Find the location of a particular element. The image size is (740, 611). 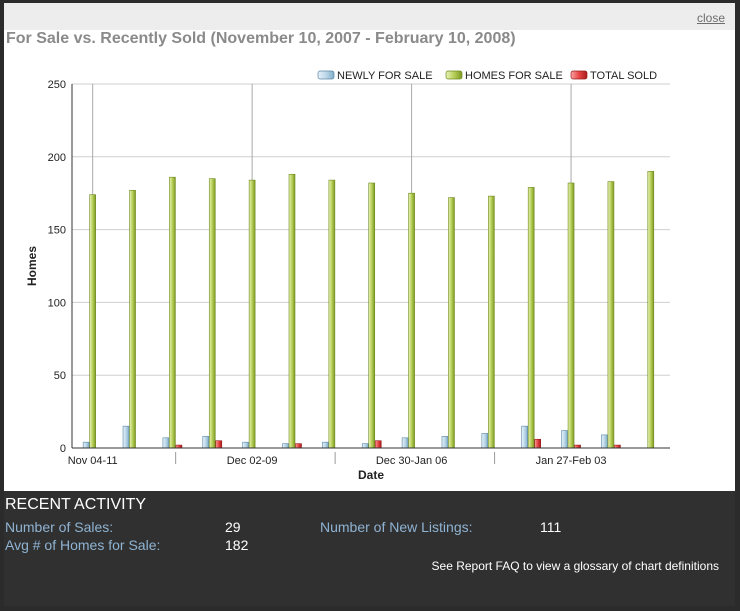

x-axis-title: Date is located at coordinates (371, 475).